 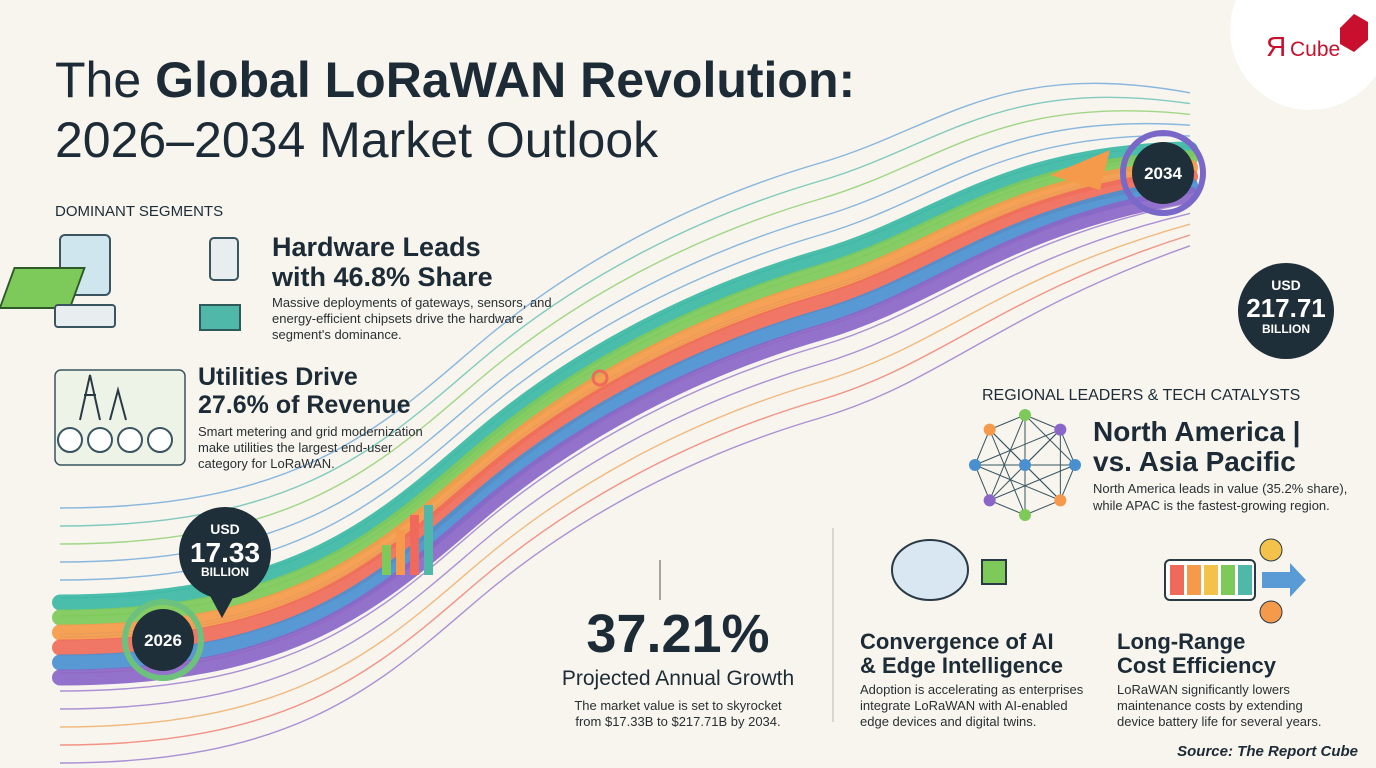 I want to click on catalyst-heading: Long-Range, so click(x=1181, y=641).